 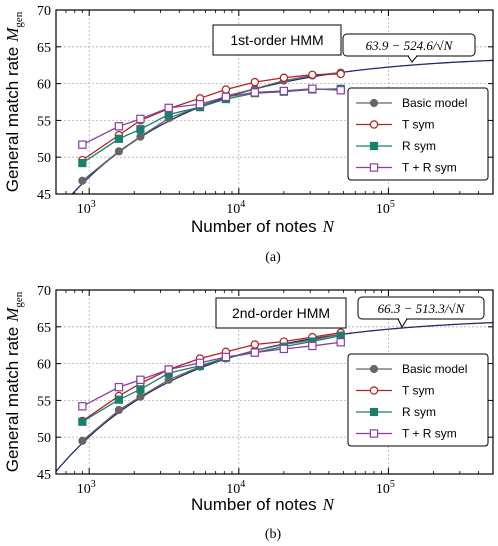 I want to click on x-axis-label-symbol: N, so click(x=329, y=226).